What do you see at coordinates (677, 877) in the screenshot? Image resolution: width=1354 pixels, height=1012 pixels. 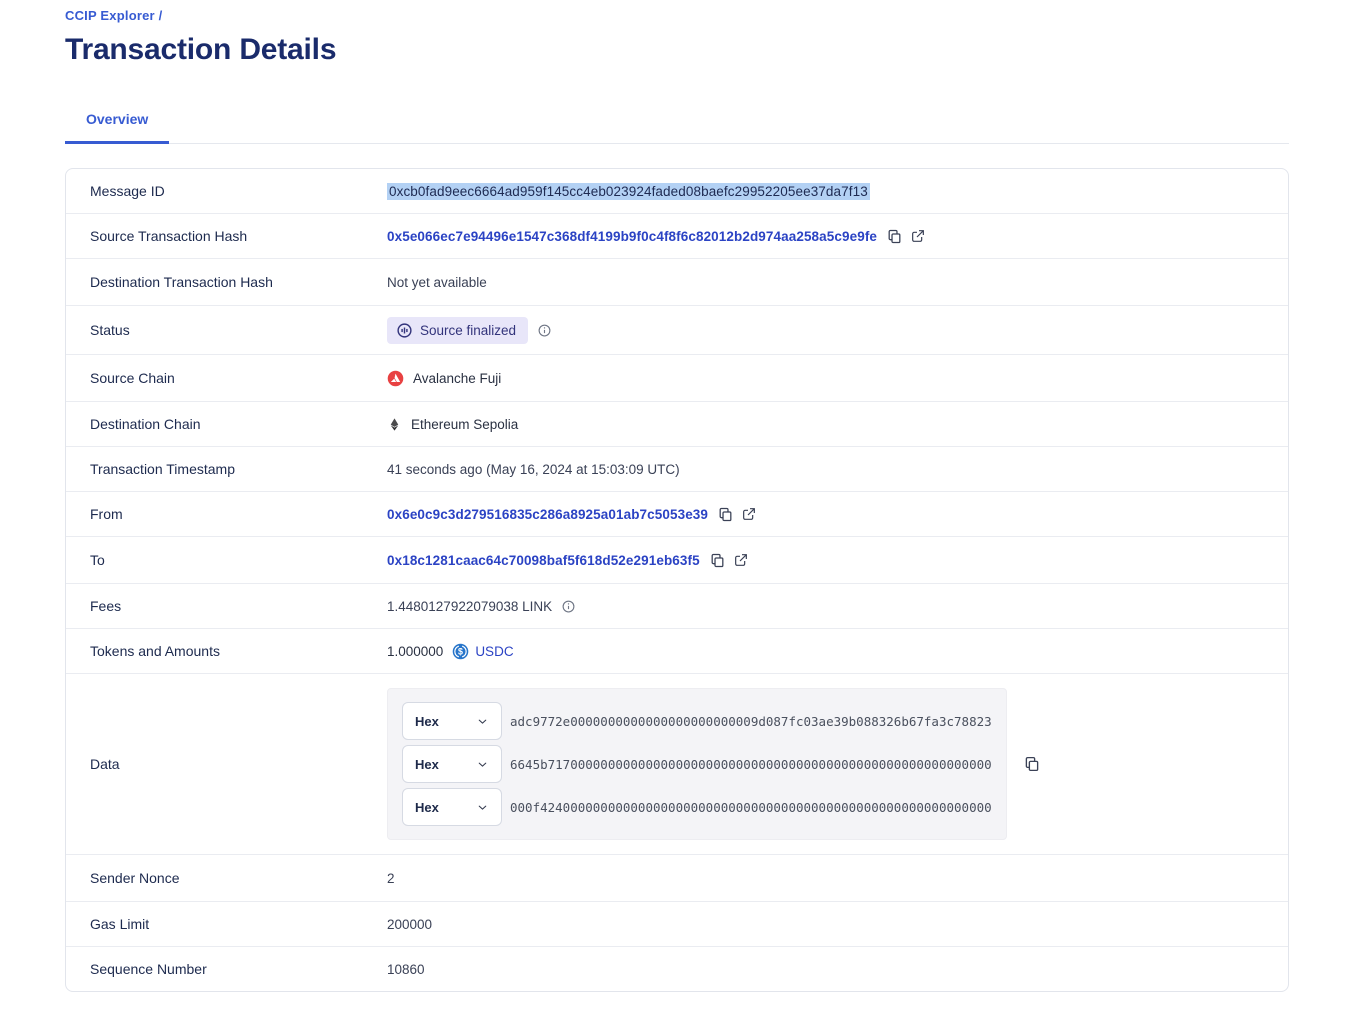 I see `table-row-sender-nonce: Sender Nonce 2` at bounding box center [677, 877].